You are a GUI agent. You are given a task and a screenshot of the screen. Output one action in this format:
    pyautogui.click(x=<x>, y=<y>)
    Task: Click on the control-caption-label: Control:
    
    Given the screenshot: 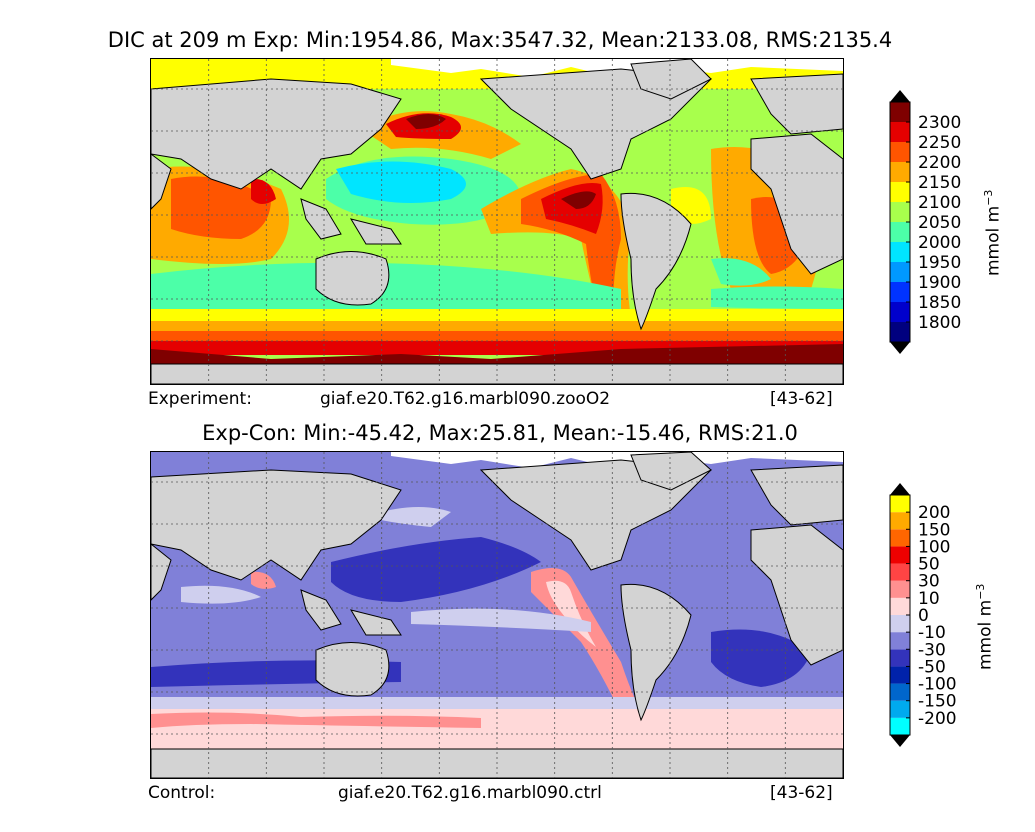 What is the action you would take?
    pyautogui.click(x=182, y=793)
    